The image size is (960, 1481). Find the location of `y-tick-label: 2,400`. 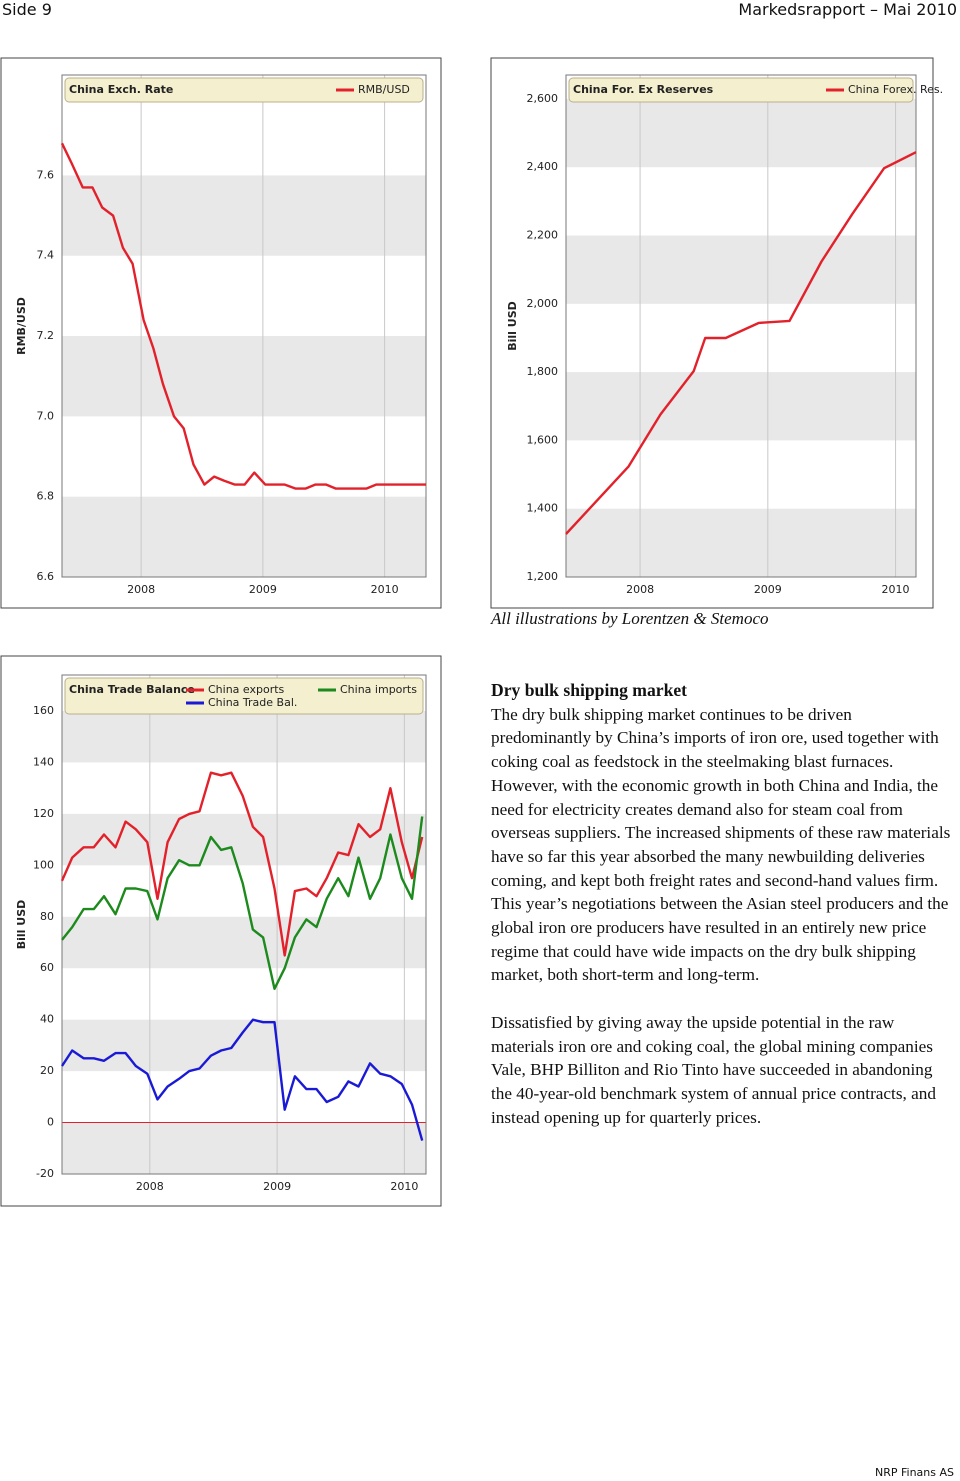

y-tick-label: 2,400 is located at coordinates (543, 166).